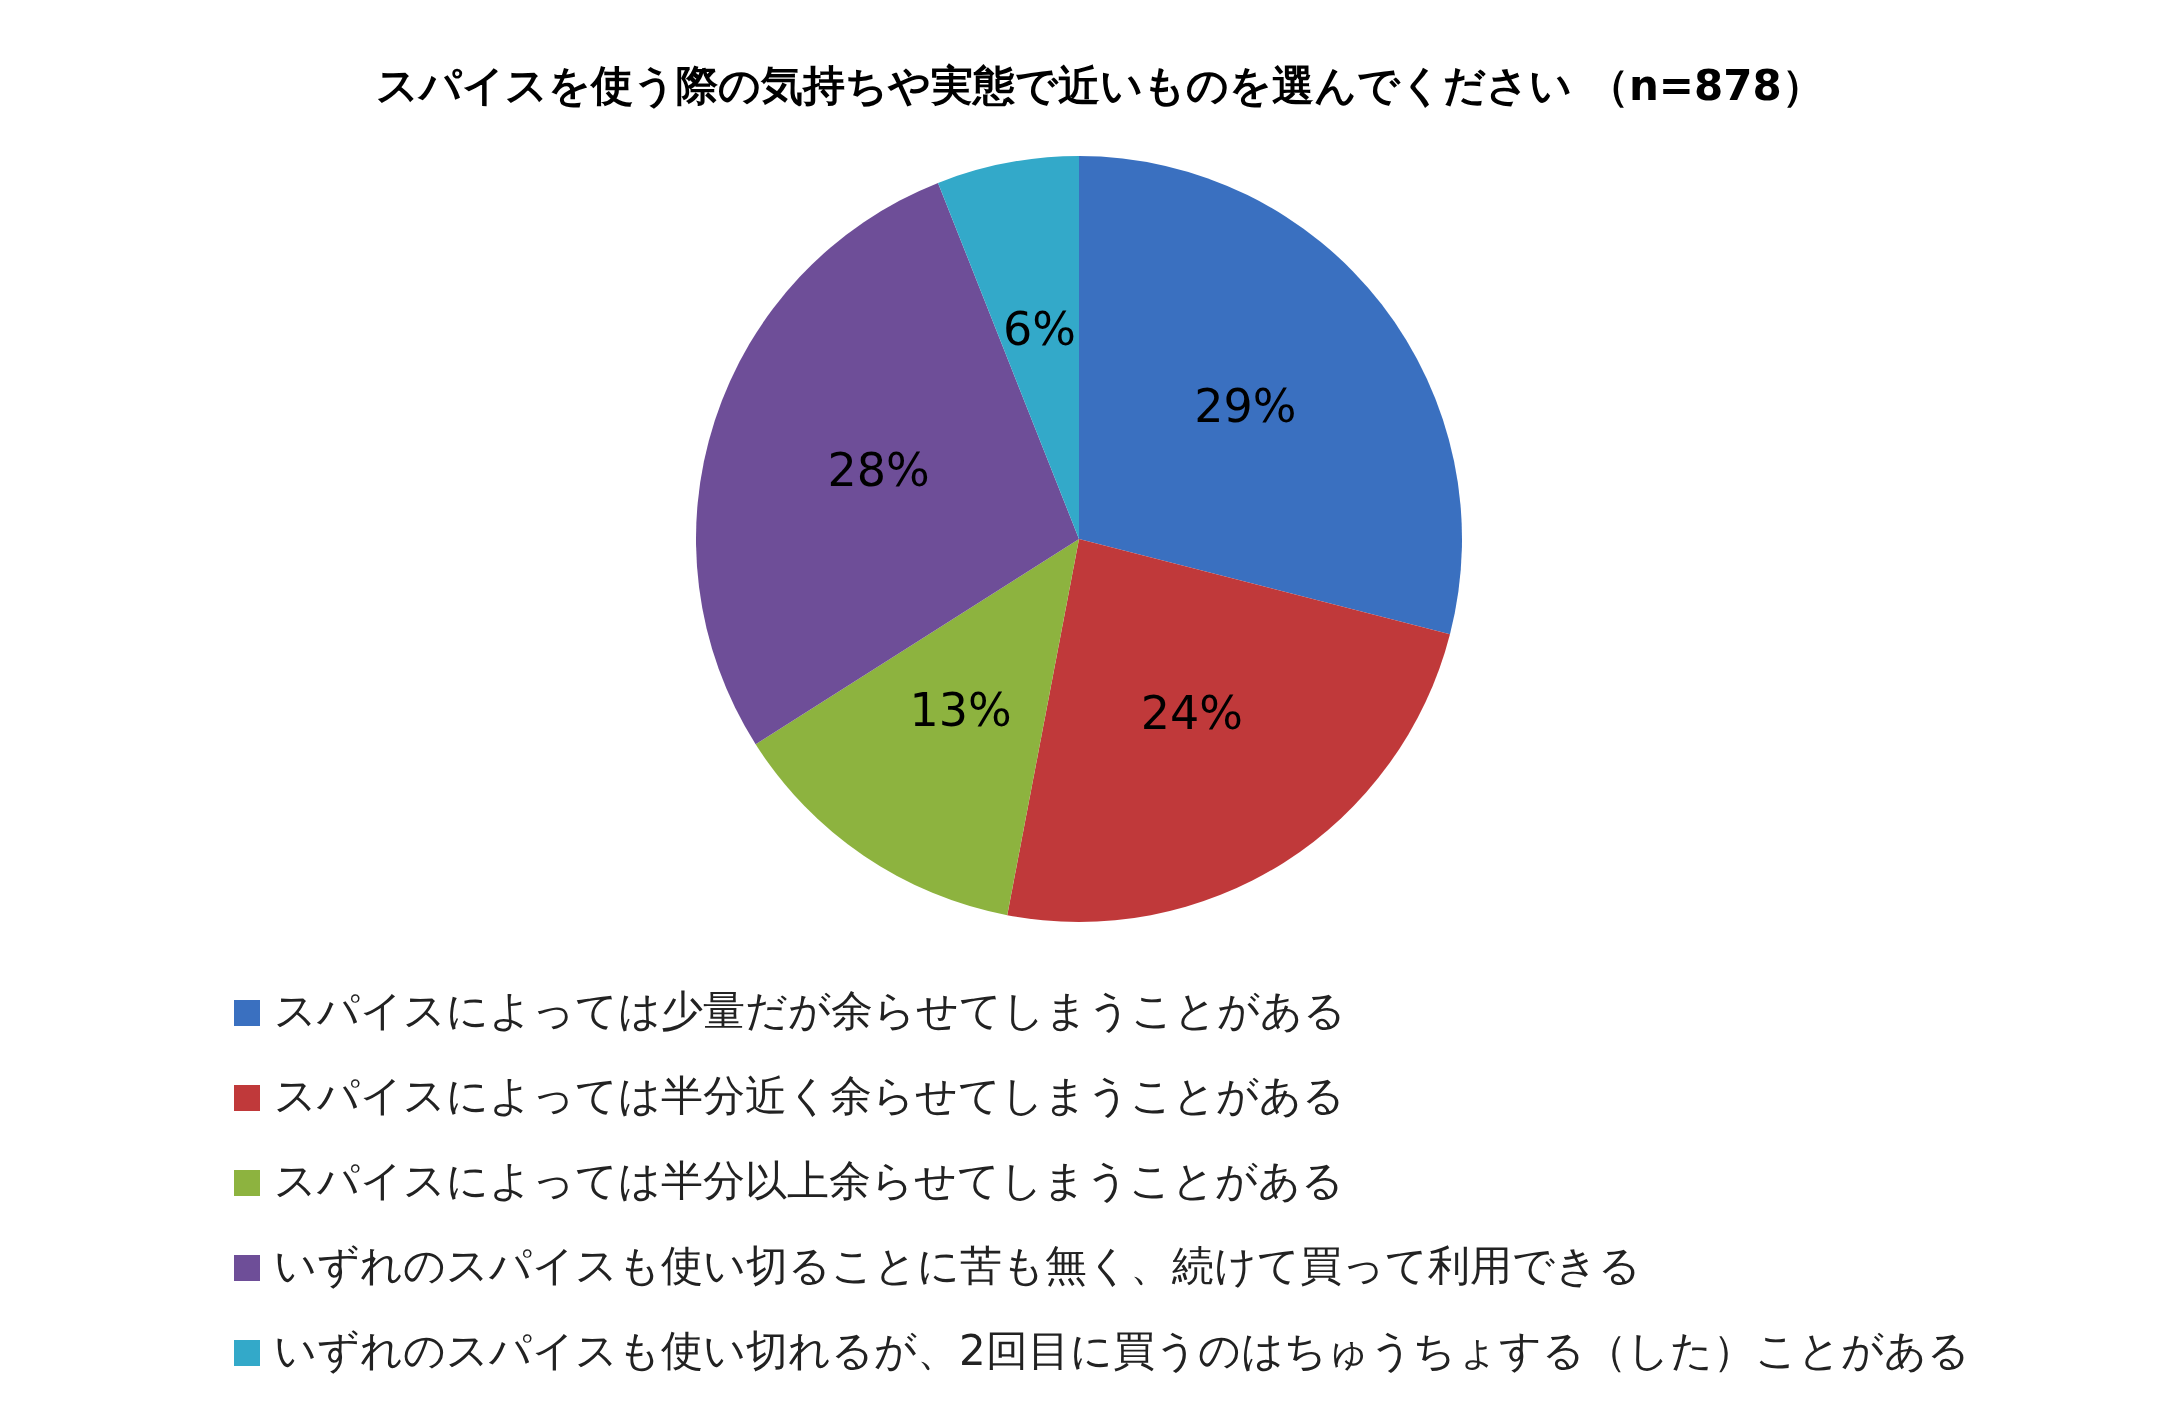  I want to click on data-label: 6%, so click(1040, 328).